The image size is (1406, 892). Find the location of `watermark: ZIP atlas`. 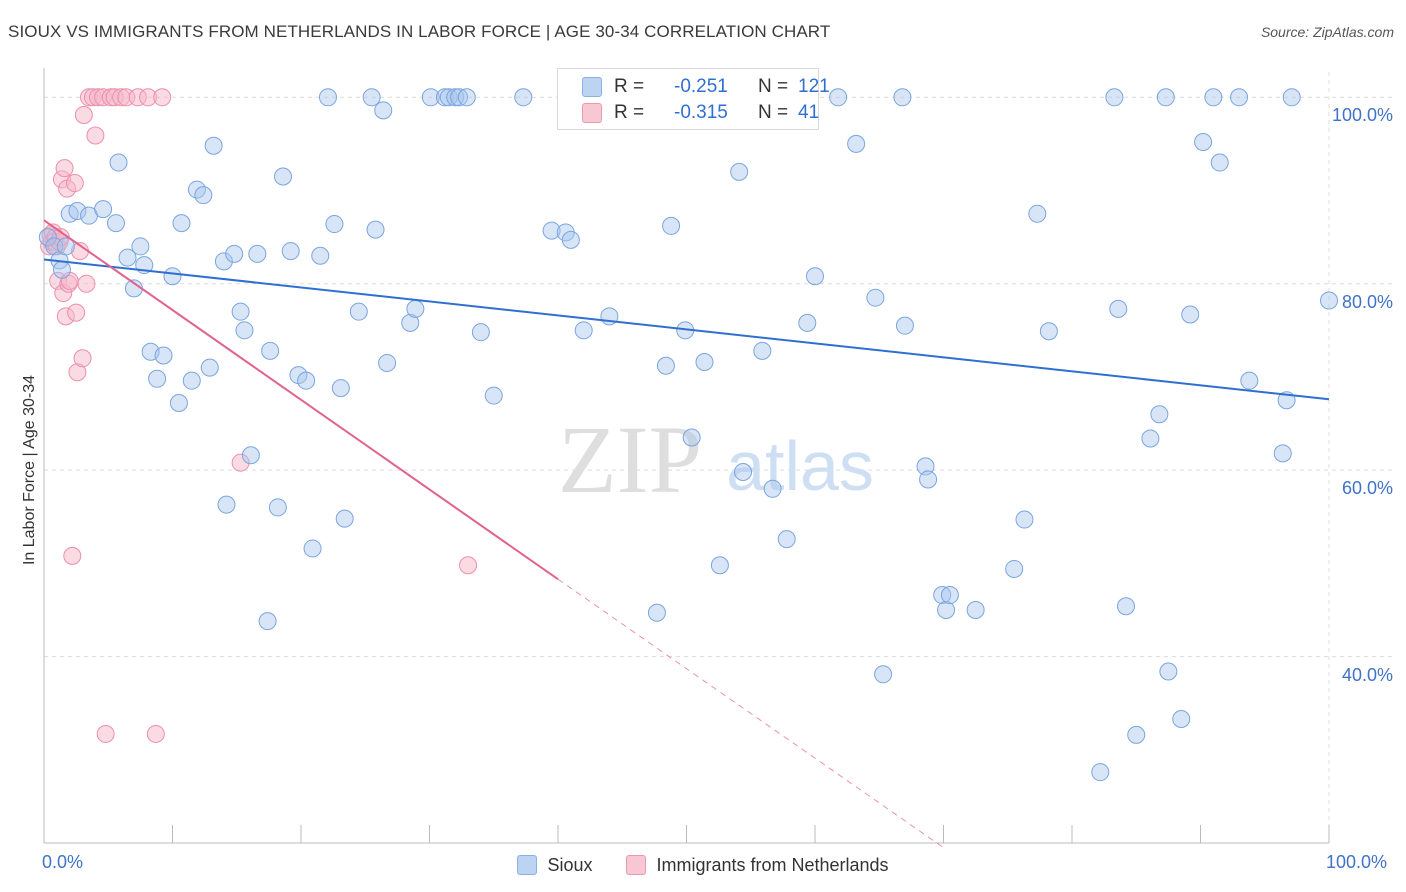

watermark: ZIP atlas is located at coordinates (716, 459).